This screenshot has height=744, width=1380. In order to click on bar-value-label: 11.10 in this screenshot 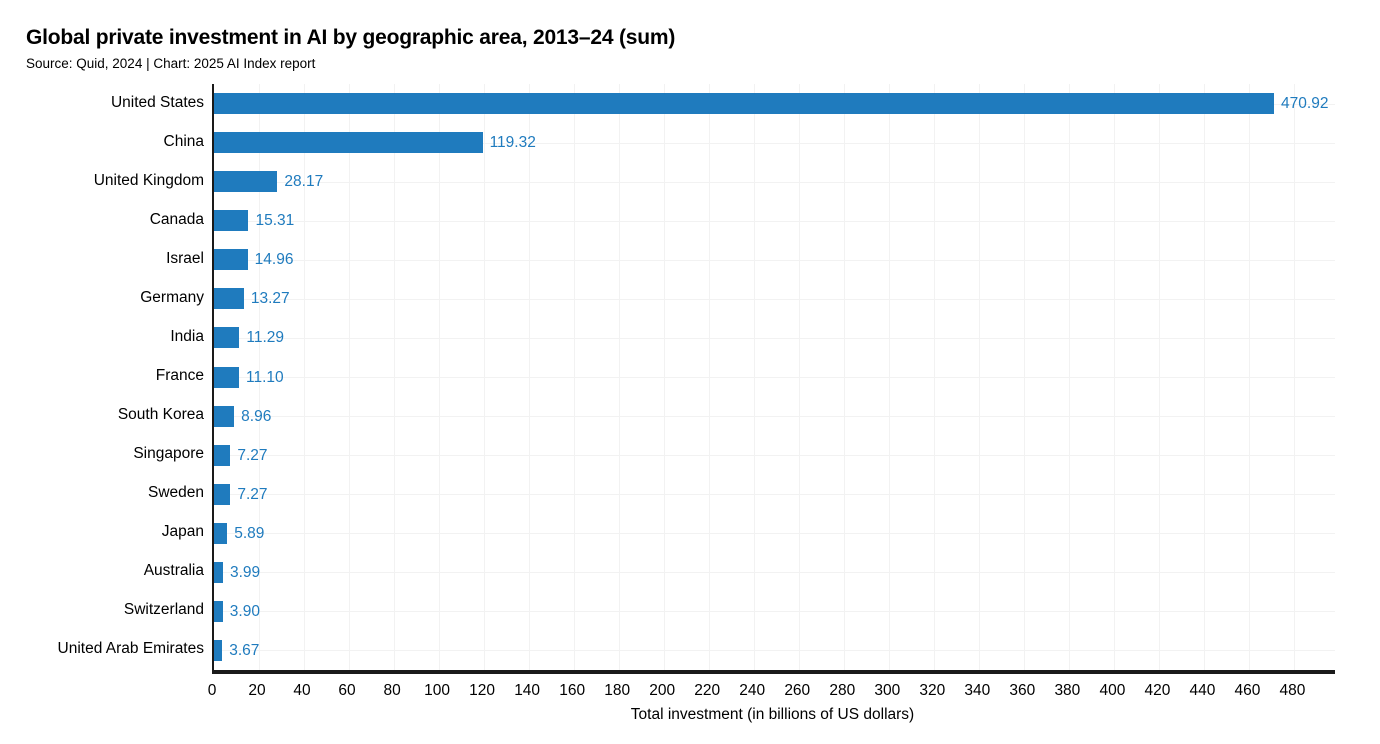, I will do `click(264, 377)`.